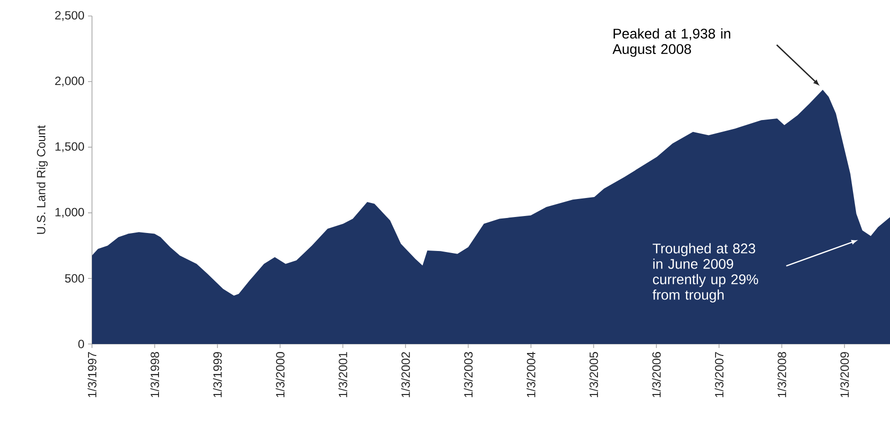  I want to click on x-tick-label: 1/3/2009, so click(844, 375).